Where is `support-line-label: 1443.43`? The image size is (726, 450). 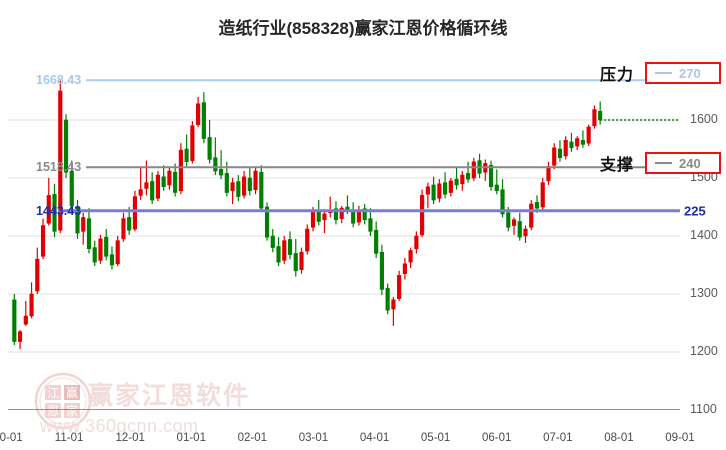 support-line-label: 1443.43 is located at coordinates (59, 210).